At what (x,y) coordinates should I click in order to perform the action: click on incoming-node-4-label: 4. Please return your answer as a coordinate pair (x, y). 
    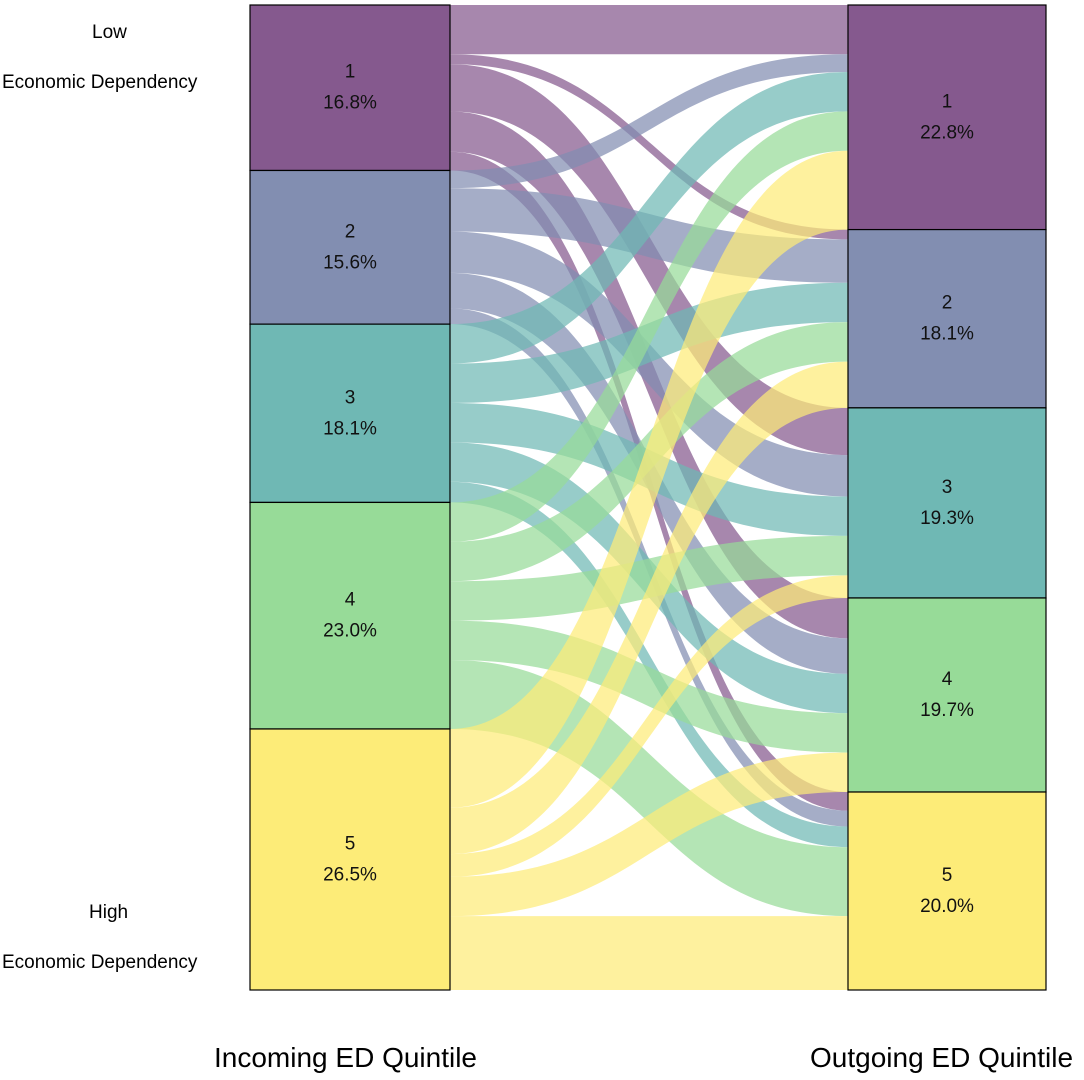
    Looking at the image, I should click on (350, 600).